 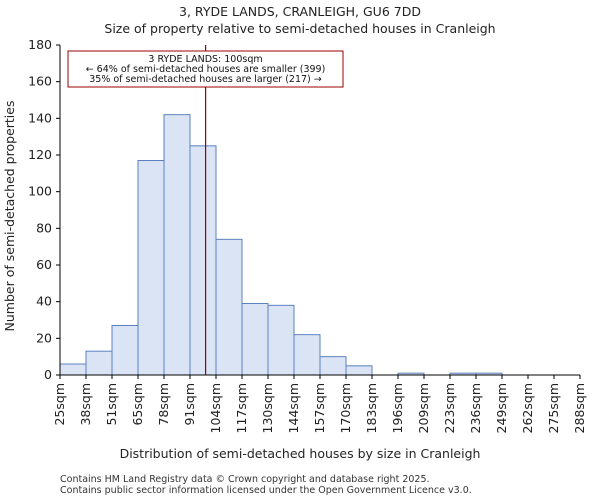 What do you see at coordinates (501, 408) in the screenshot?
I see `x-tick-label-249sqm: 249sqm` at bounding box center [501, 408].